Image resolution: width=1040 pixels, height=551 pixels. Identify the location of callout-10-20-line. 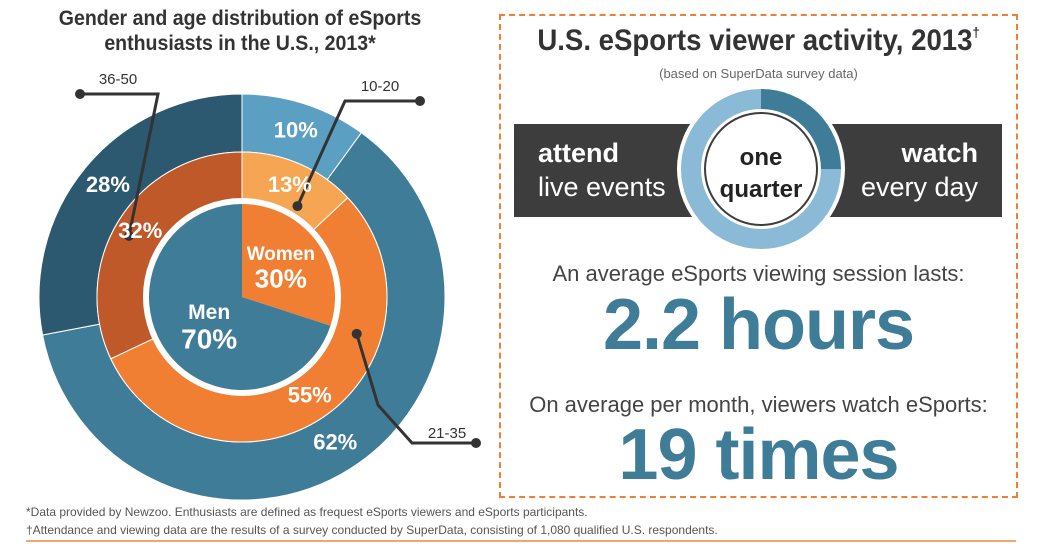
(358, 153).